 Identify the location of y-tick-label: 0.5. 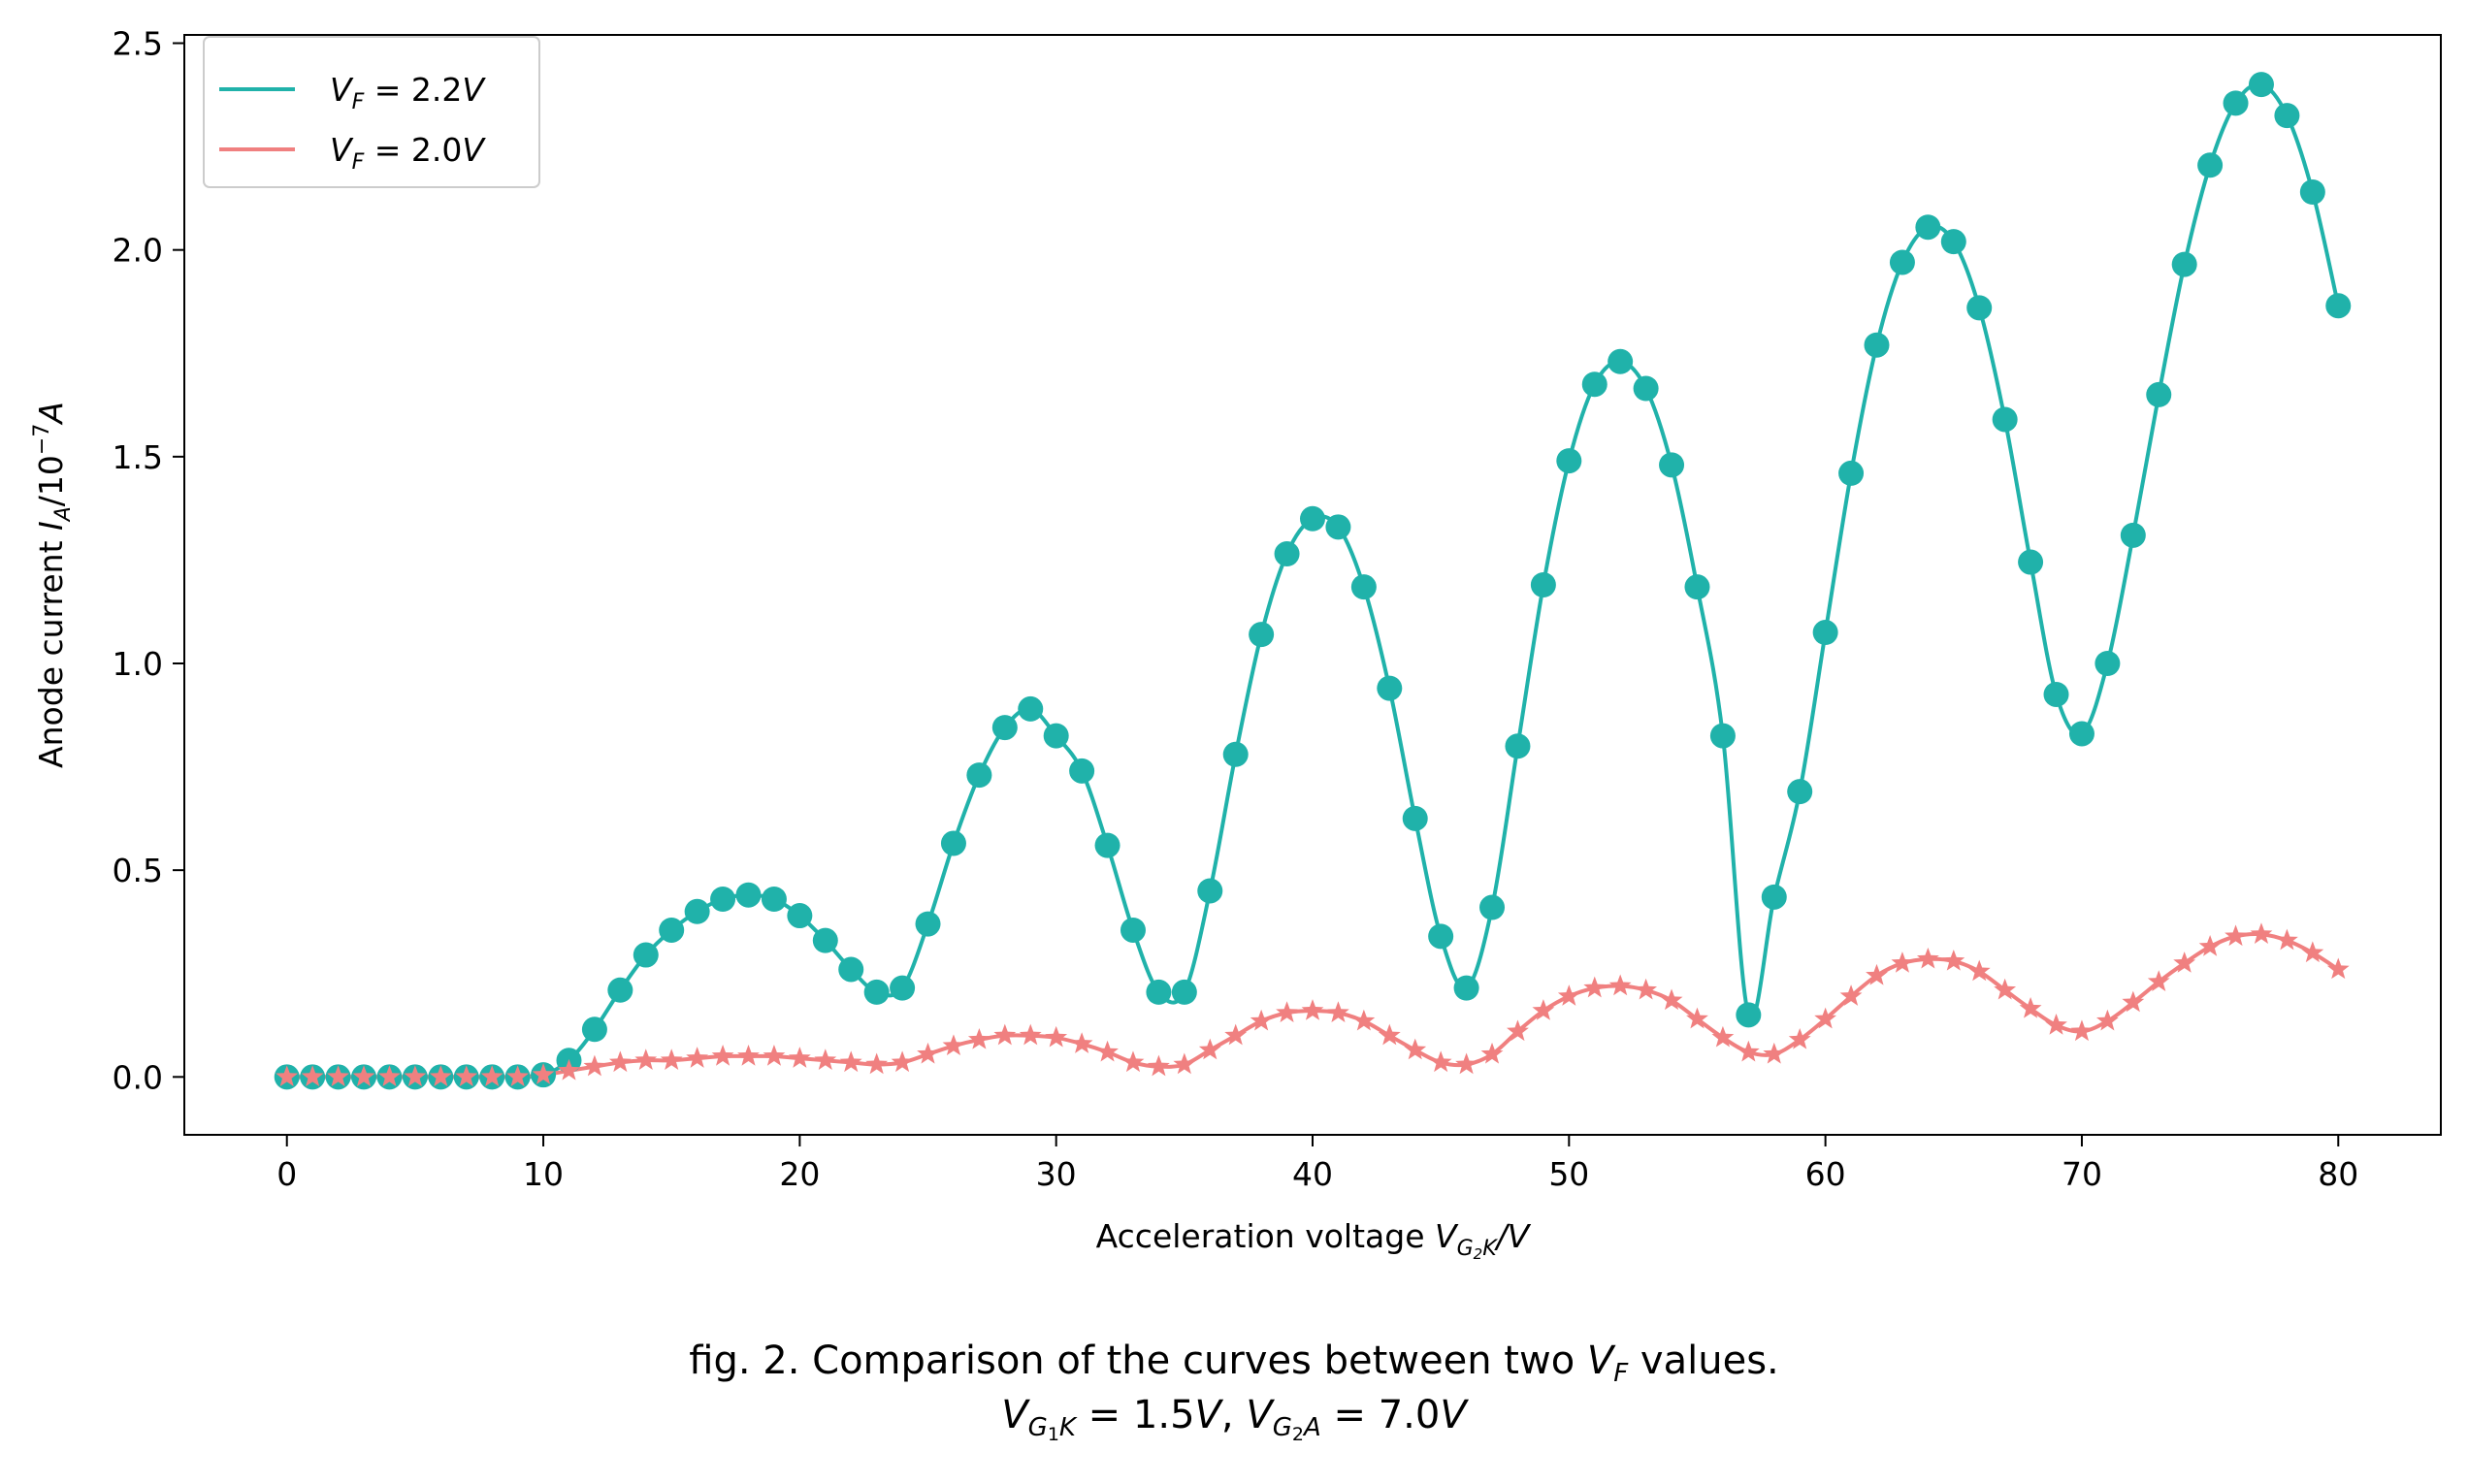
(138, 871).